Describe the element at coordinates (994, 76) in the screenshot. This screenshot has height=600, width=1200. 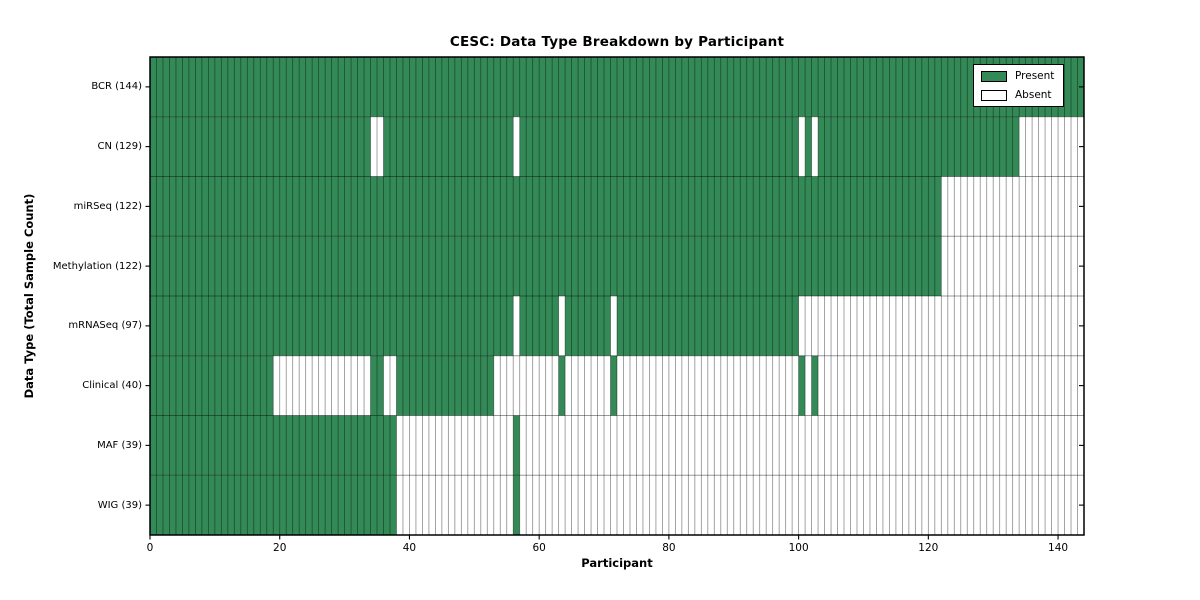
I see `legend-swatch-present-icon` at that location.